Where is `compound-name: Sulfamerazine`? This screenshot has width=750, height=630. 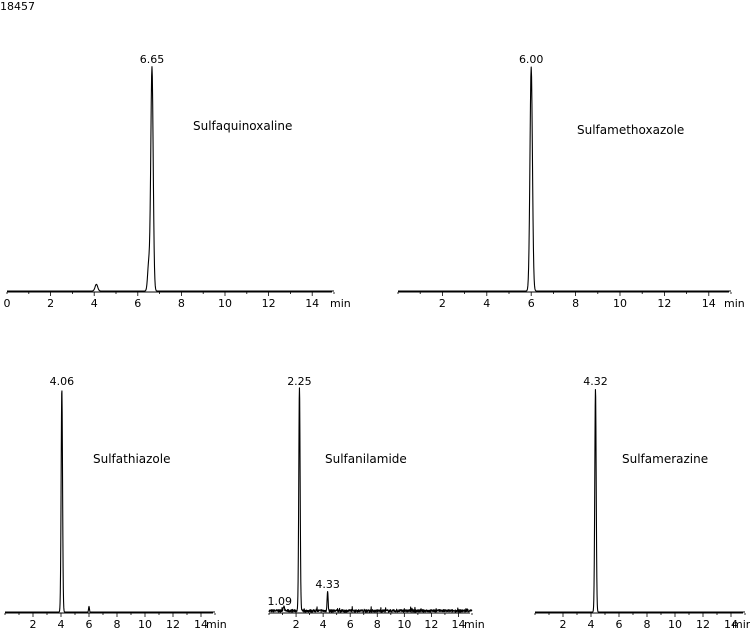
compound-name: Sulfamerazine is located at coordinates (665, 459).